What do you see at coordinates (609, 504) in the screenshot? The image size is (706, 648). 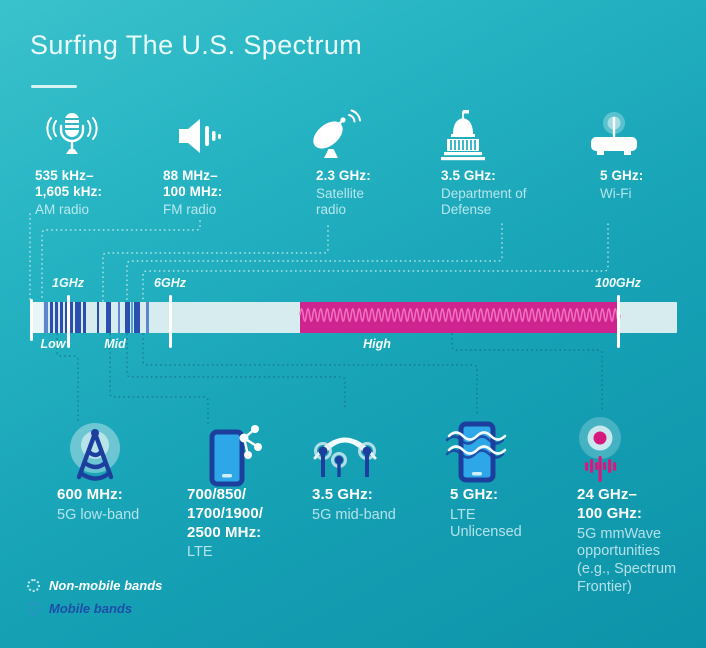 I see `frequency-label: 24 GHz– 100 GHz:` at bounding box center [609, 504].